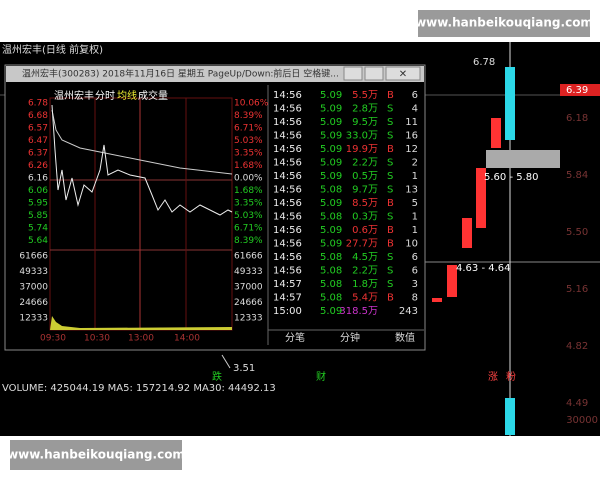 Image resolution: width=600 pixels, height=484 pixels. Describe the element at coordinates (411, 244) in the screenshot. I see `trade-count: 10` at that location.